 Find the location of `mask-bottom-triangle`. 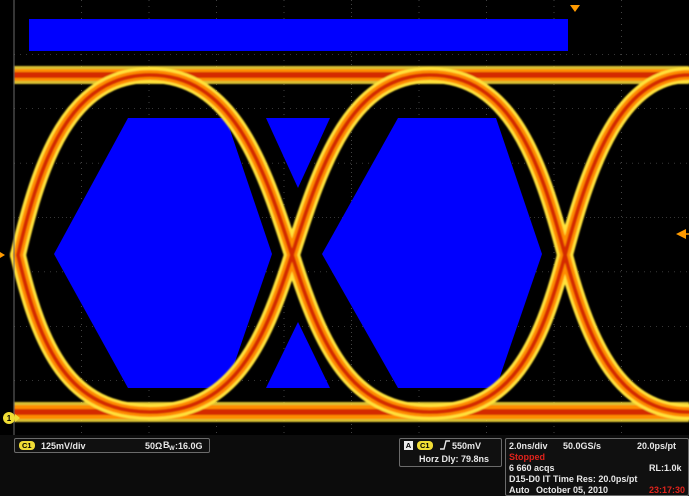

mask-bottom-triangle is located at coordinates (298, 355).